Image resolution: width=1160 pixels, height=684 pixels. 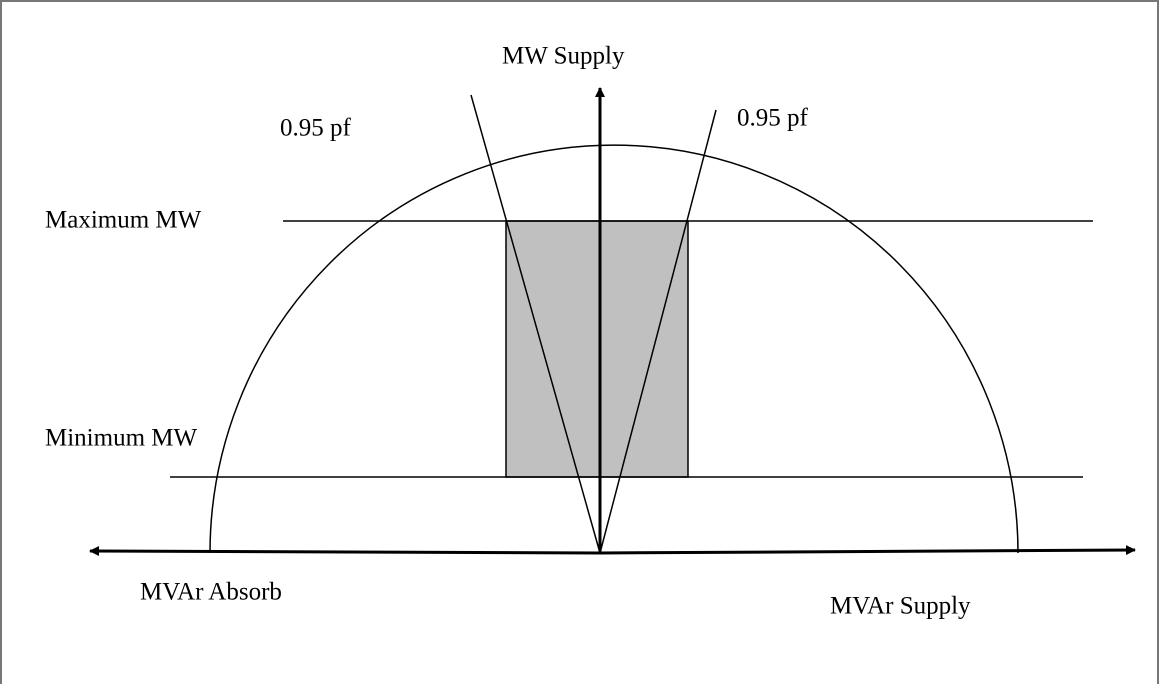 I want to click on x-axis-right, so click(x=867, y=550).